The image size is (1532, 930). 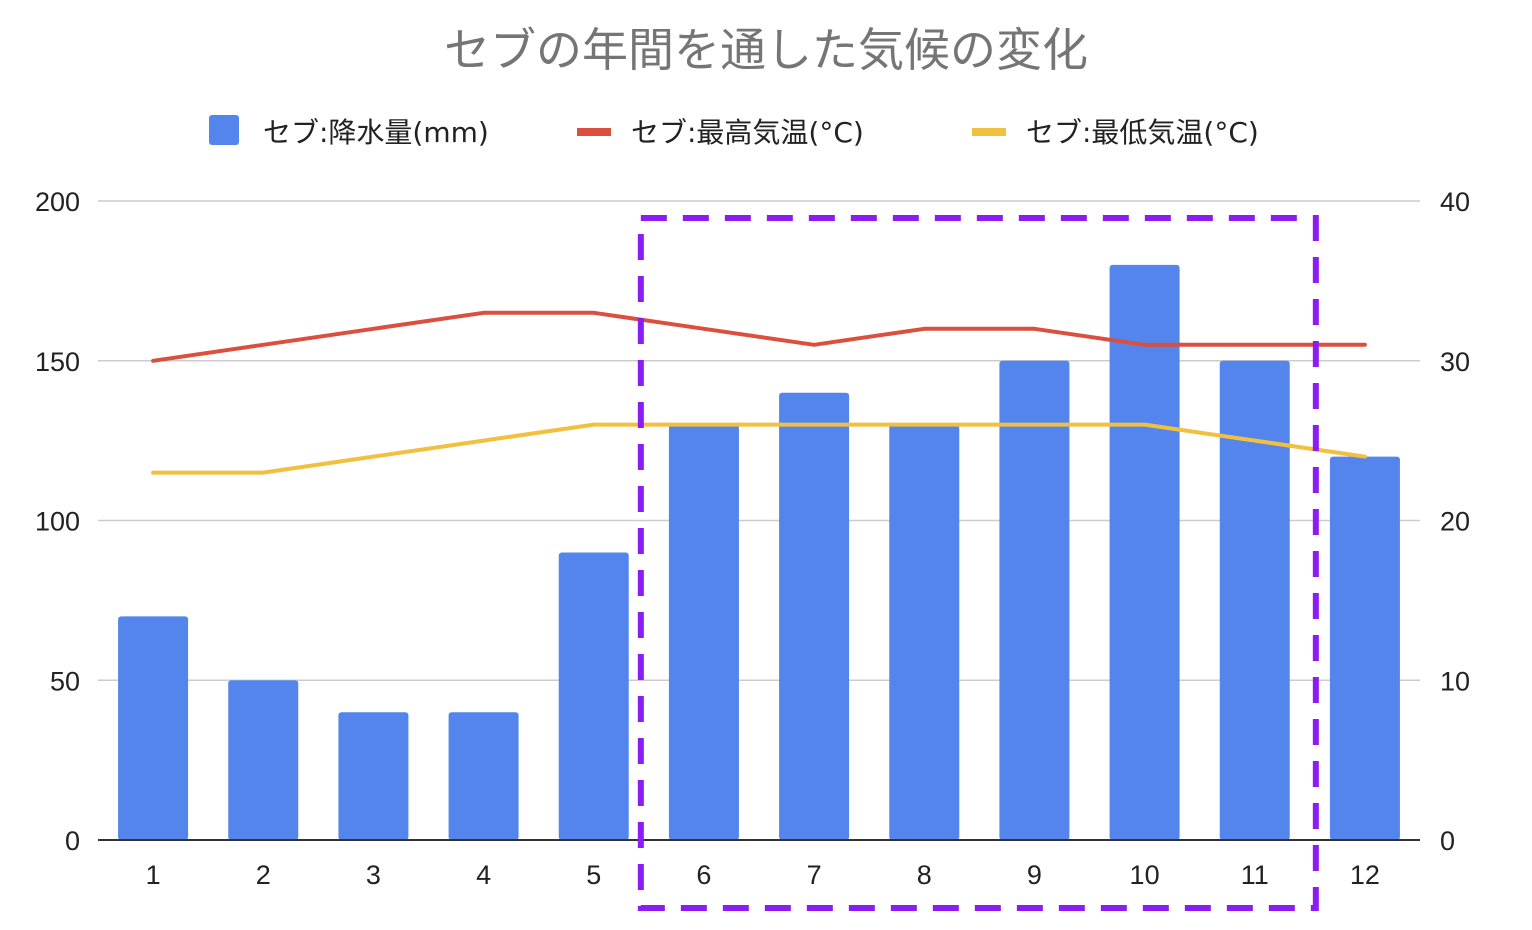 What do you see at coordinates (1142, 132) in the screenshot?
I see `legend-label: セブ:最低気温(°C)` at bounding box center [1142, 132].